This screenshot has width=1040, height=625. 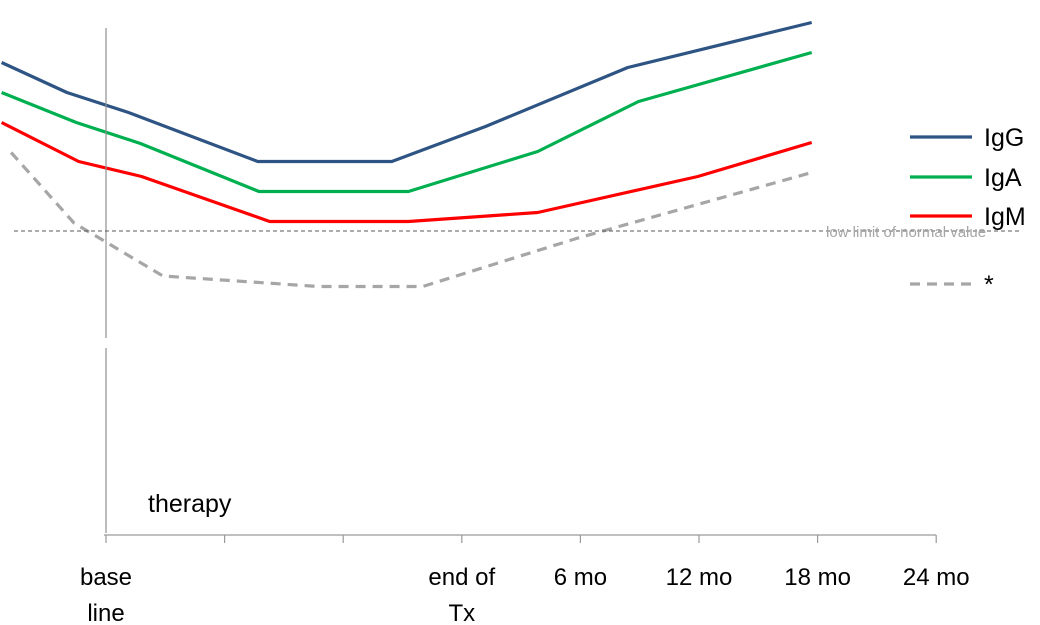 I want to click on x-tick-label-0-0: base, so click(x=106, y=577).